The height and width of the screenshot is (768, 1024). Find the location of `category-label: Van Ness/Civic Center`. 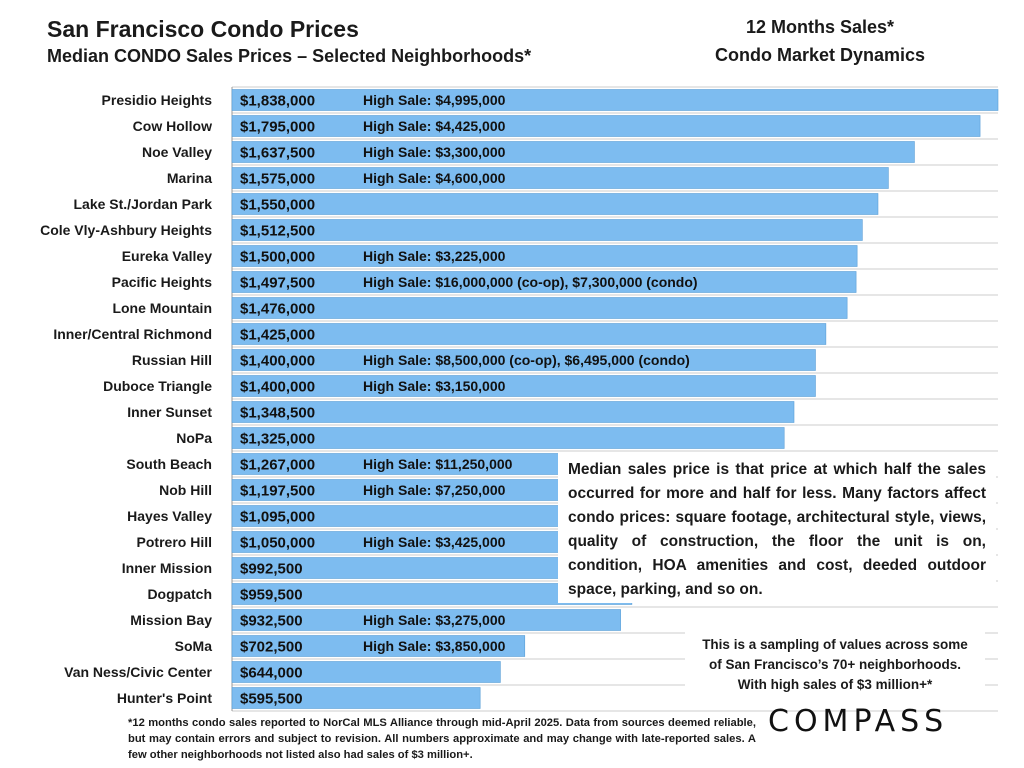

category-label: Van Ness/Civic Center is located at coordinates (138, 672).